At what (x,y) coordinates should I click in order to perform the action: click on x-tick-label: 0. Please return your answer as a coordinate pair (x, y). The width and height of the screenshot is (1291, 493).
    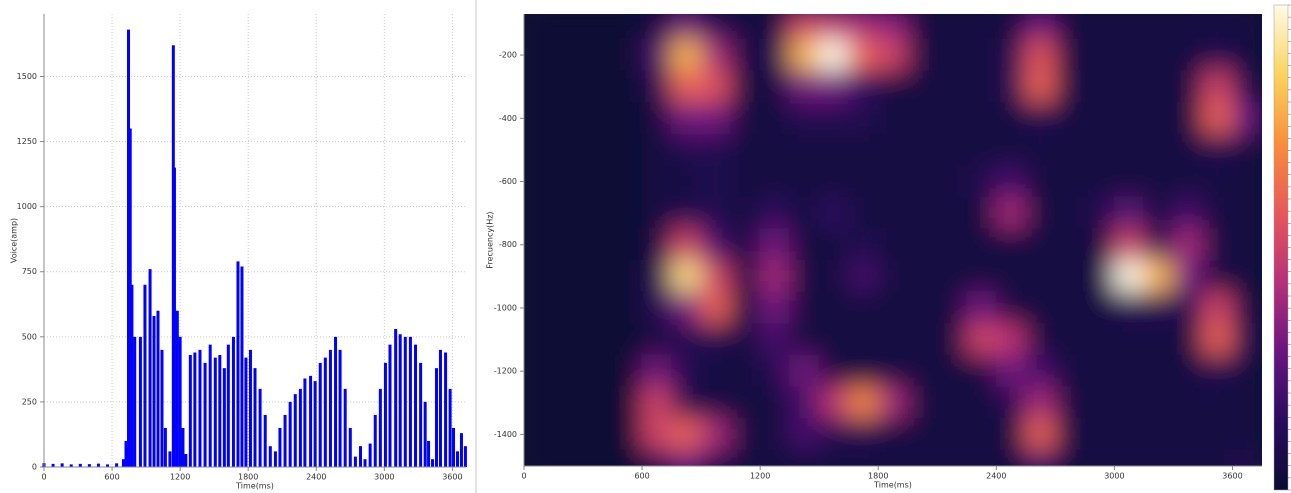
    Looking at the image, I should click on (43, 477).